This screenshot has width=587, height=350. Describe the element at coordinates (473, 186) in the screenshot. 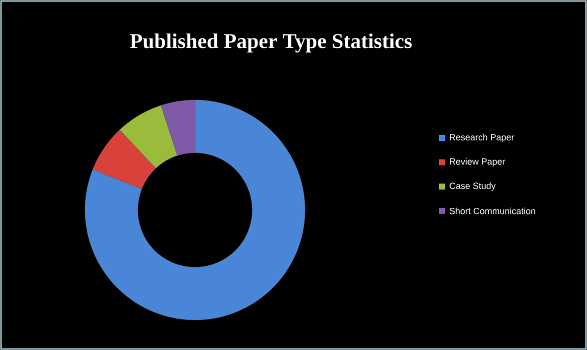

I see `legend-label: Case Study` at that location.